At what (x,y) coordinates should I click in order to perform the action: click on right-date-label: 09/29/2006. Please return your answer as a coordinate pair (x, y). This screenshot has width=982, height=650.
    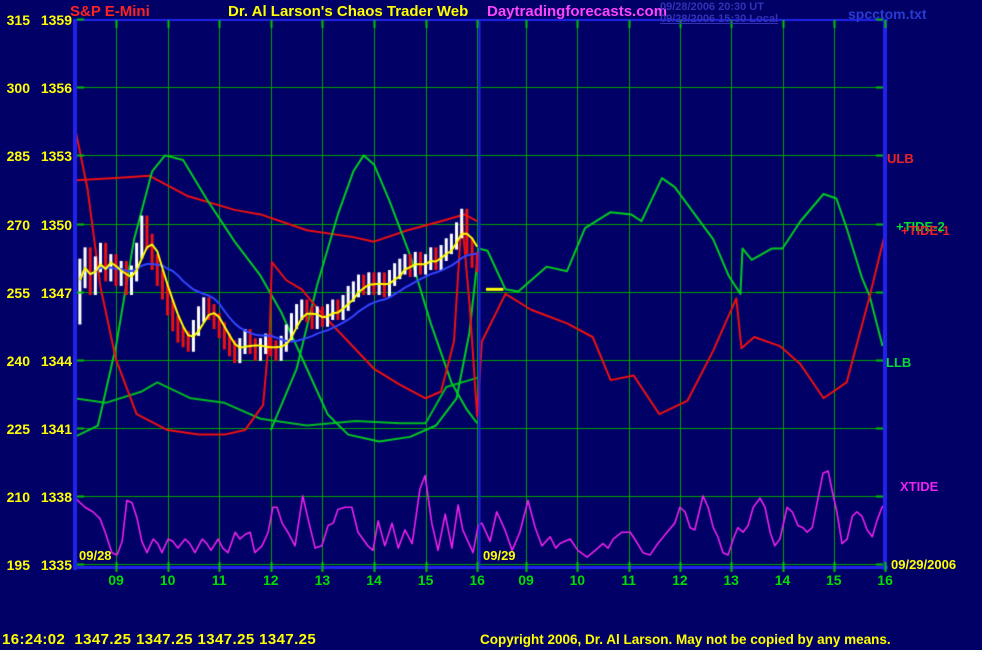
    Looking at the image, I should click on (924, 564).